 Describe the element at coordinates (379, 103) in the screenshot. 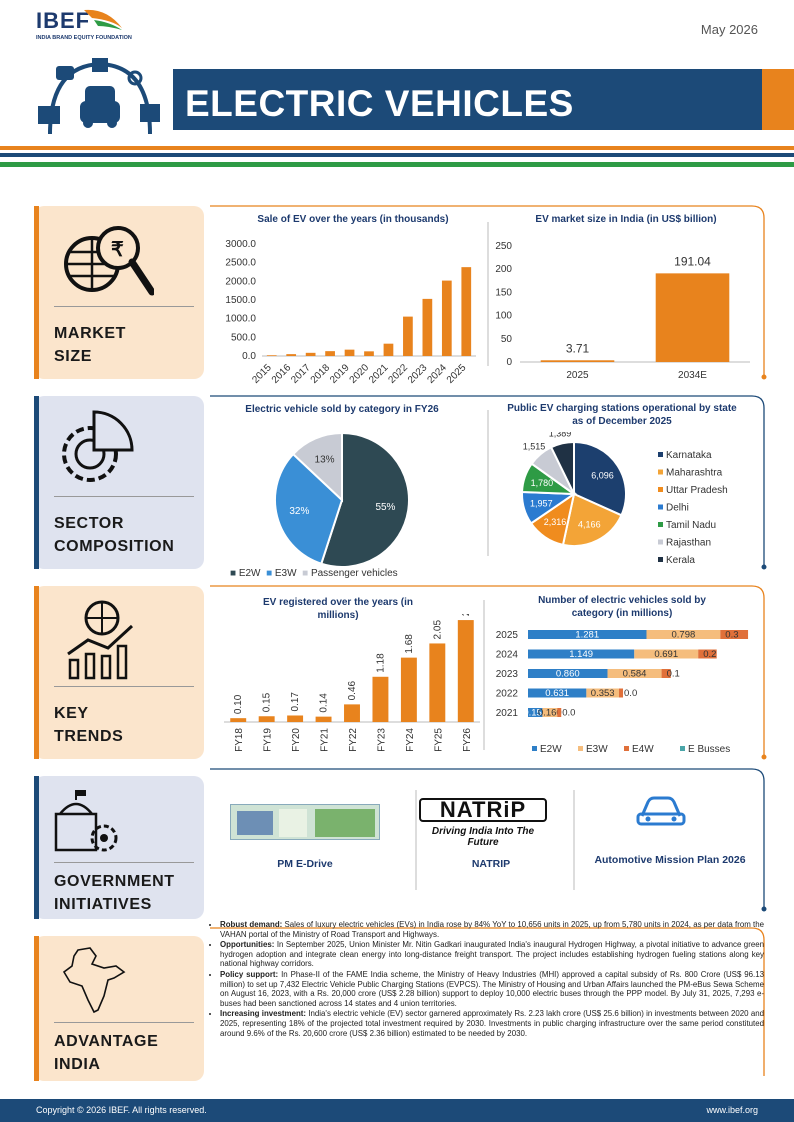

I see `page-title: ELECTRIC VEHICLES` at that location.